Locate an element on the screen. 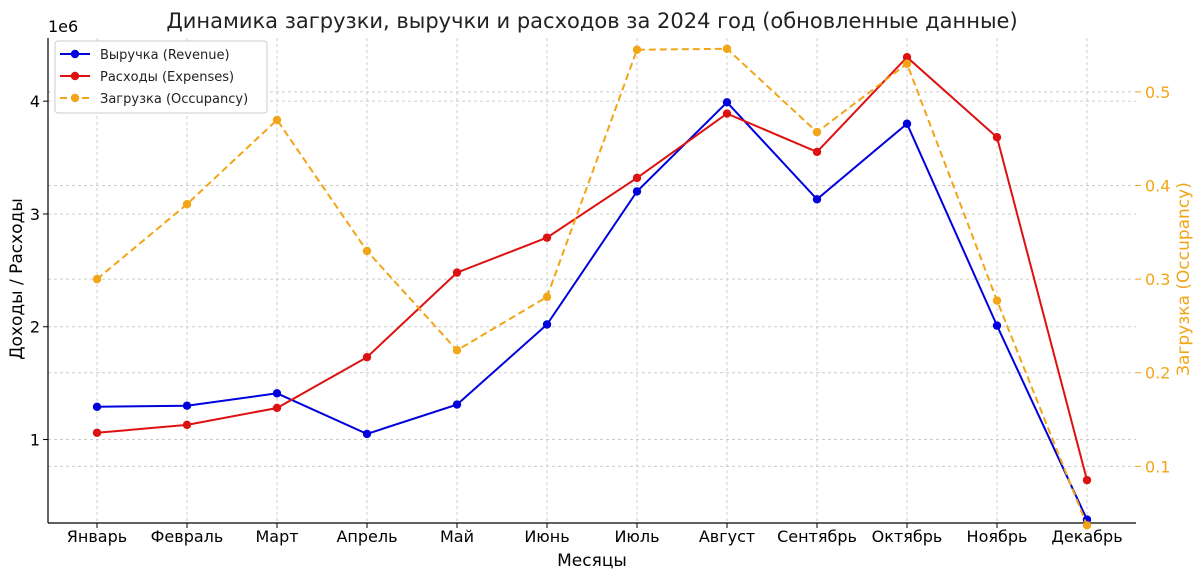 This screenshot has width=1200, height=578. y-tick-label-right: 0.5 is located at coordinates (1157, 92).